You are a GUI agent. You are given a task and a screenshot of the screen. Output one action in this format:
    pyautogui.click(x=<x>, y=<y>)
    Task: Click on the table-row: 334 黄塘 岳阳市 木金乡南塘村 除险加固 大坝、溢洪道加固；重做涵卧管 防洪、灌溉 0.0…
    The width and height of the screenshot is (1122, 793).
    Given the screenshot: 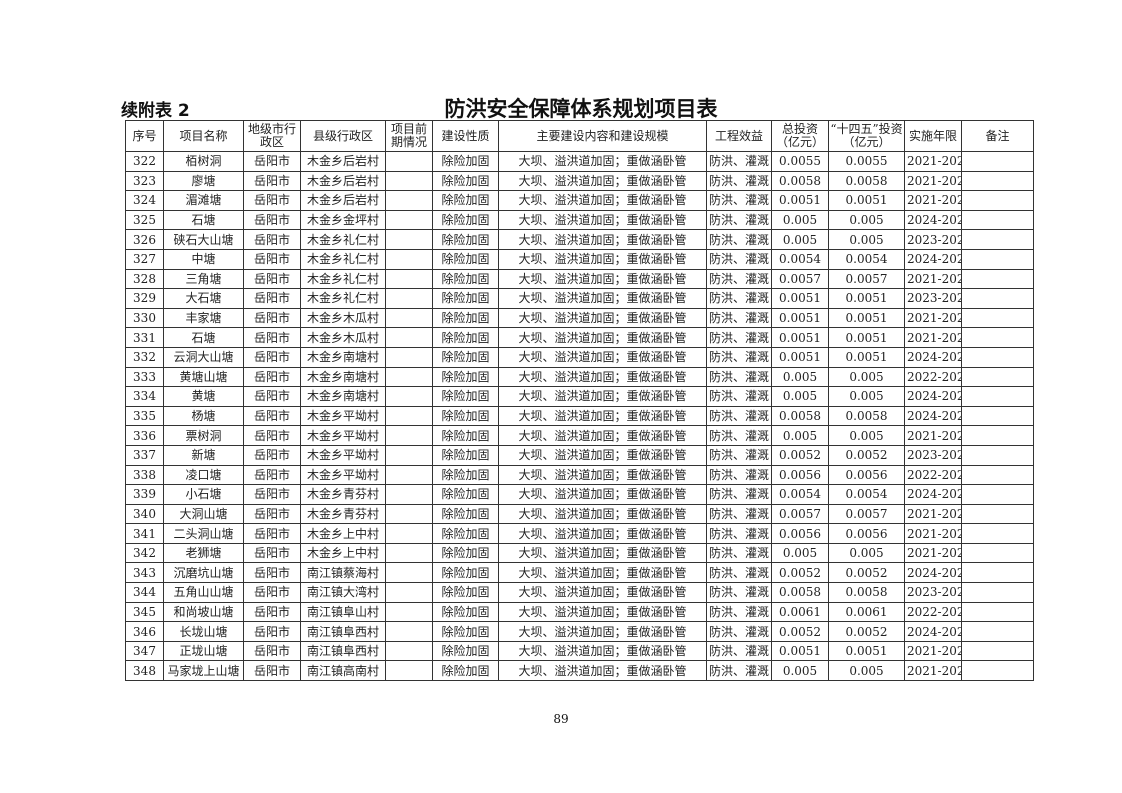 What is the action you would take?
    pyautogui.click(x=579, y=396)
    